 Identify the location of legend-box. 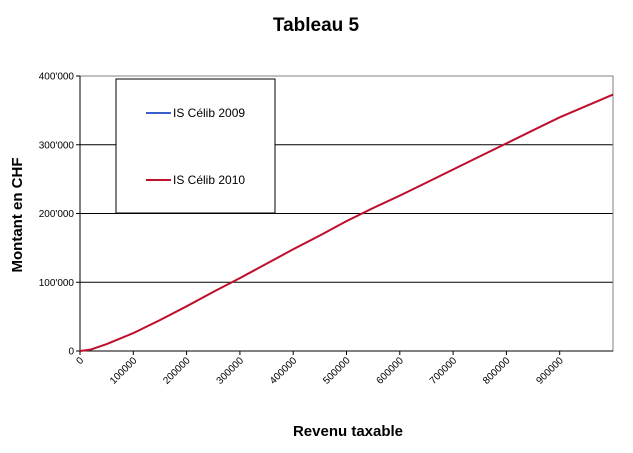
(195, 146).